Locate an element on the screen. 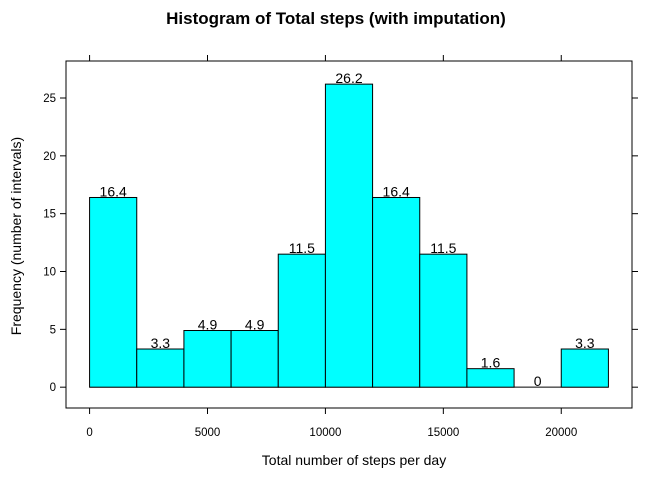 Image resolution: width=672 pixels, height=480 pixels. bar-value-label: 26.2 is located at coordinates (348, 78).